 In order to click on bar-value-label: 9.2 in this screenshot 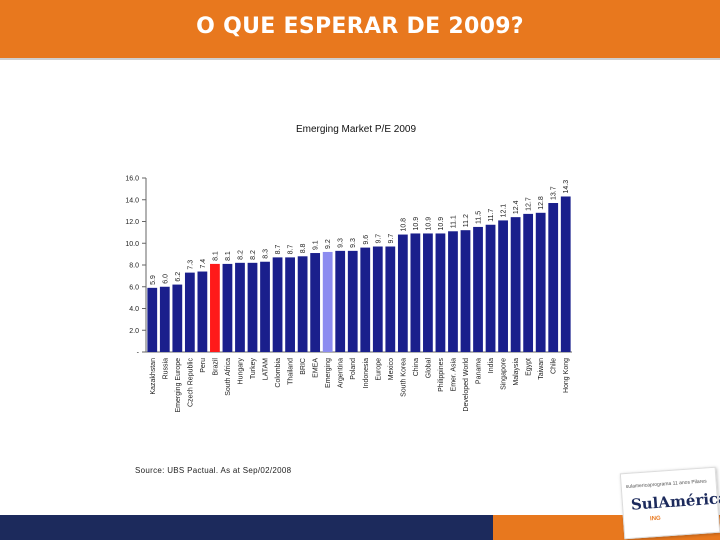, I will do `click(328, 244)`.